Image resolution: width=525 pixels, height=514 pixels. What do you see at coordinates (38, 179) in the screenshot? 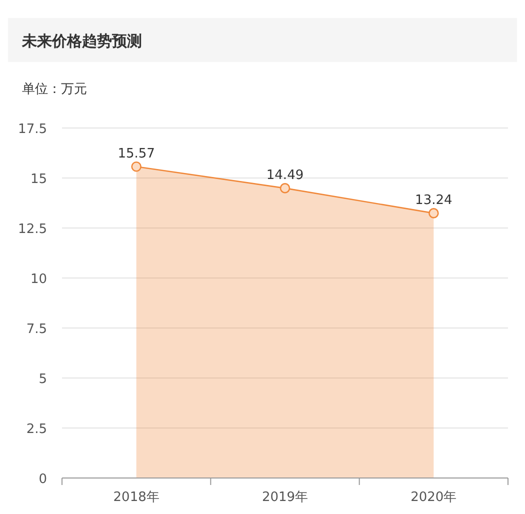
I see `y-tick-label: 15` at bounding box center [38, 179].